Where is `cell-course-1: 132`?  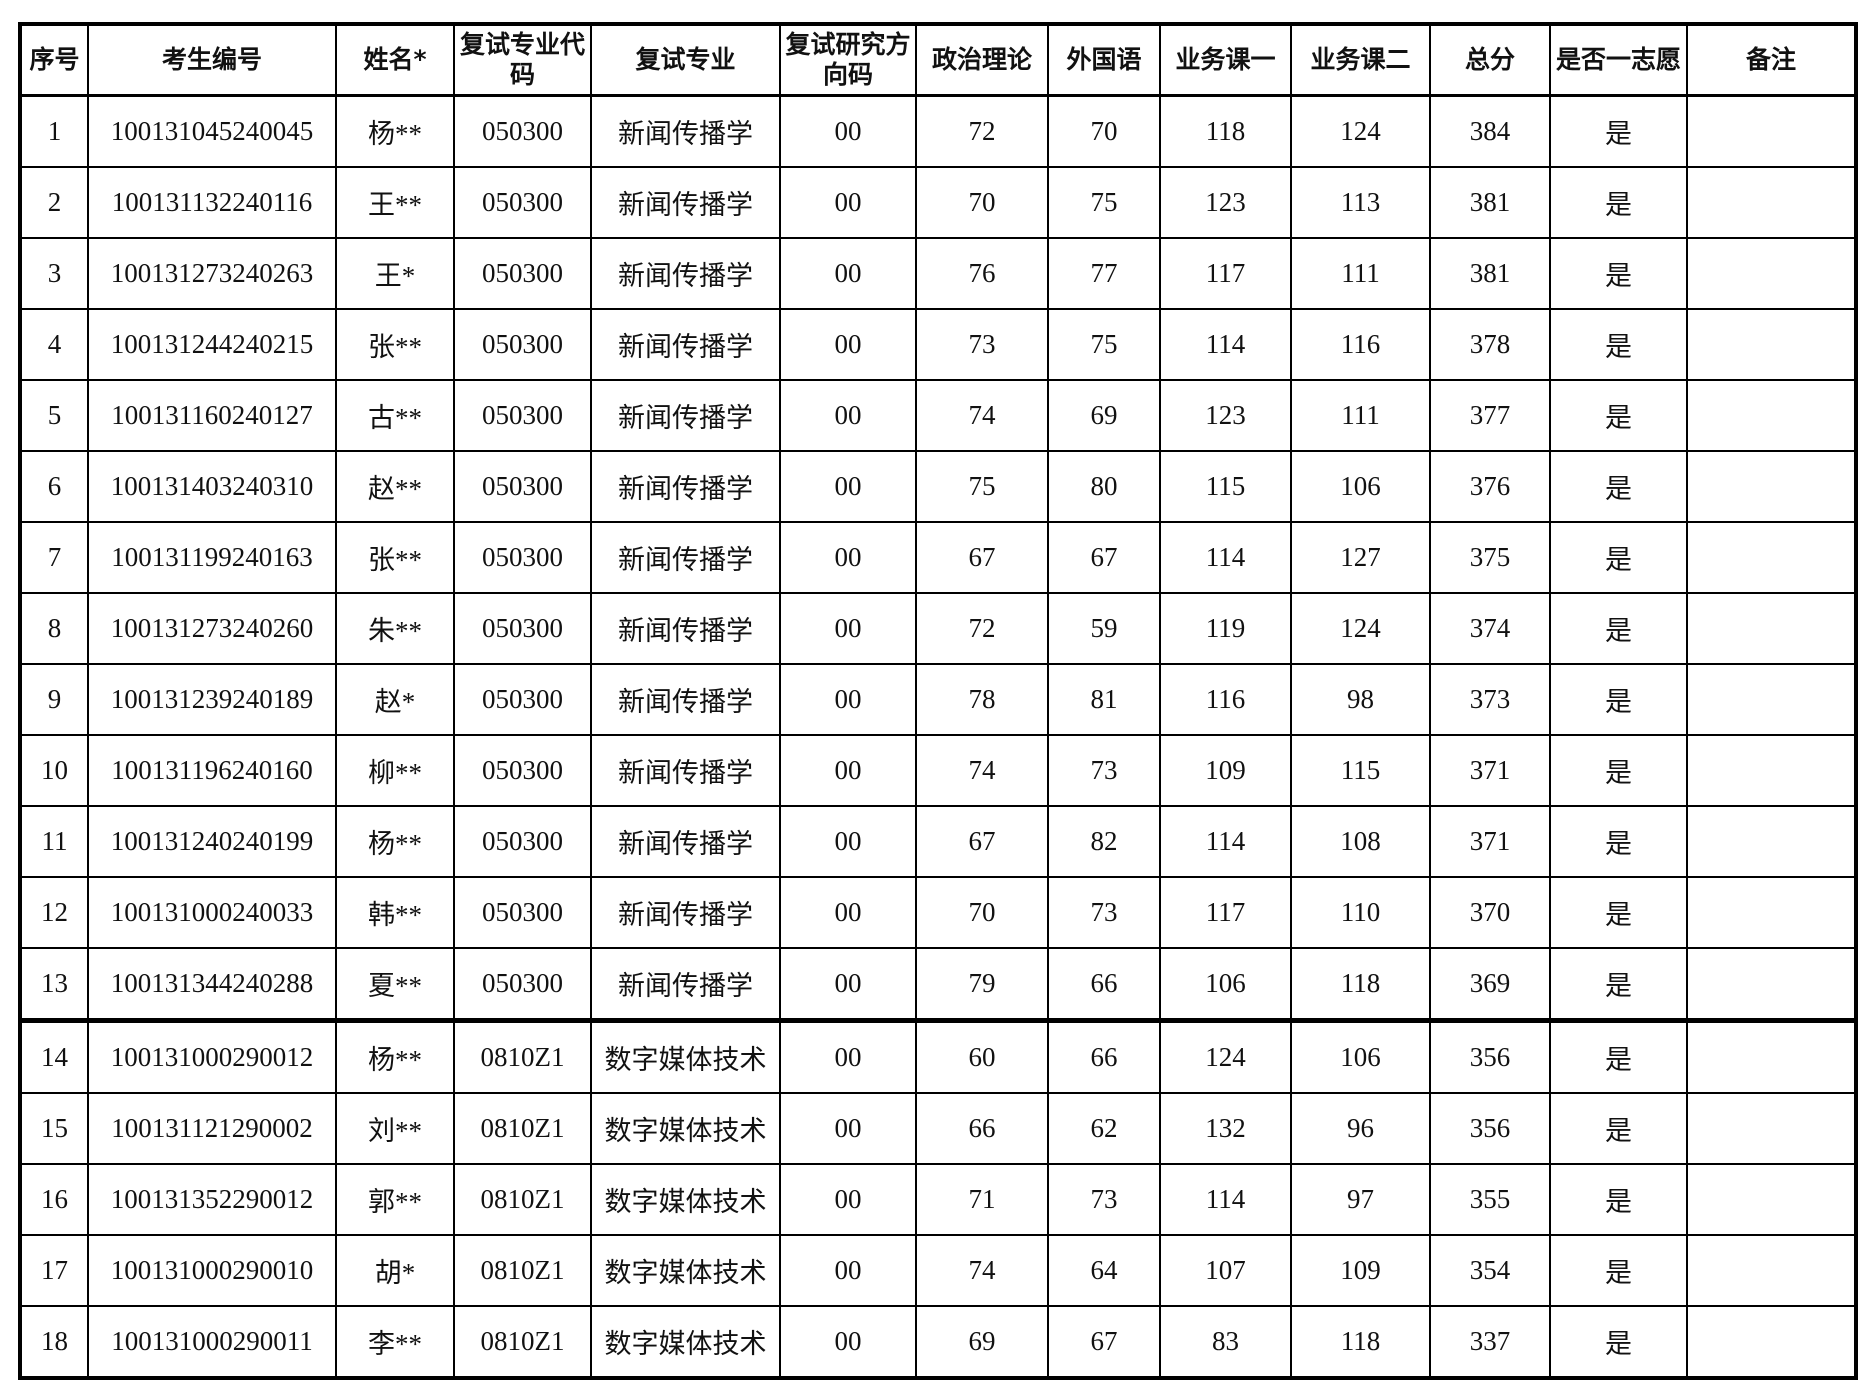
cell-course-1: 132 is located at coordinates (1225, 1128).